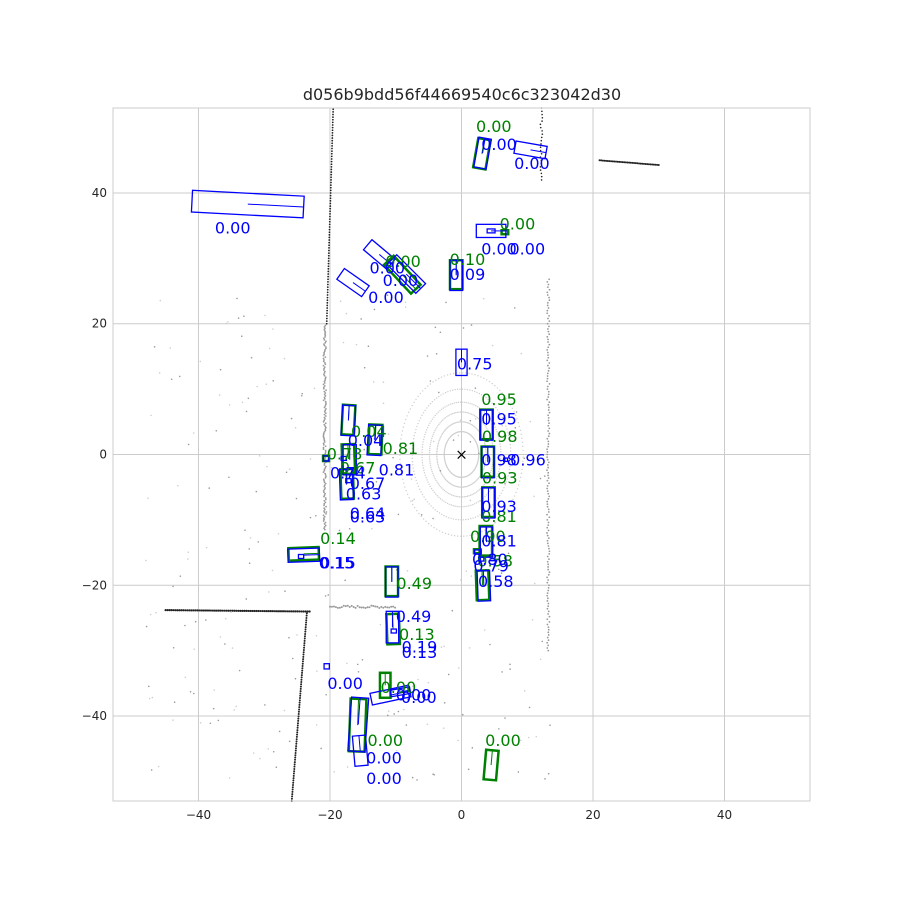 Image resolution: width=900 pixels, height=904 pixels. Describe the element at coordinates (462, 815) in the screenshot. I see `x-tick-label: 0` at that location.